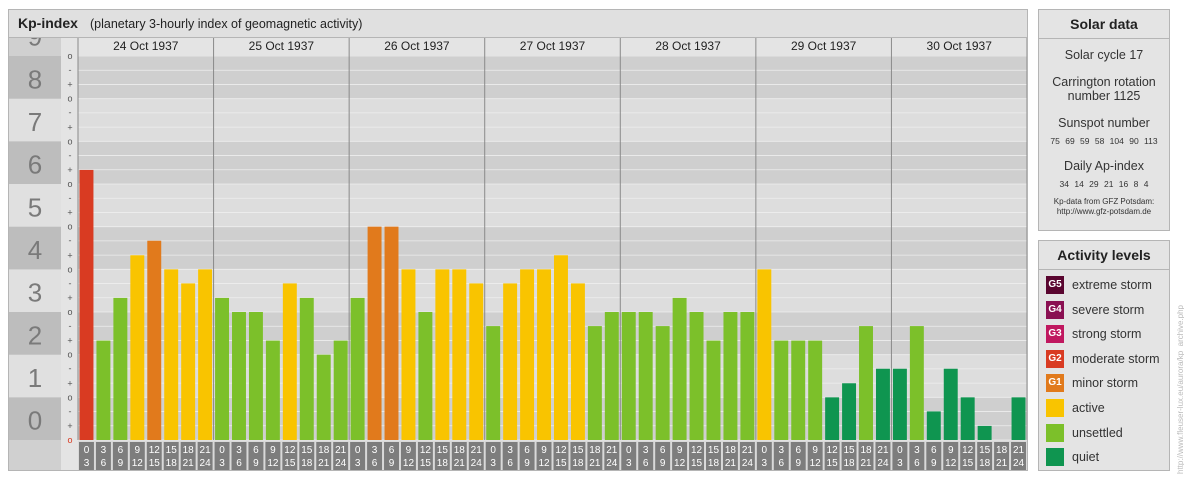  I want to click on data-source-label: Kp-data from GFZ Potsdam:, so click(1104, 201).